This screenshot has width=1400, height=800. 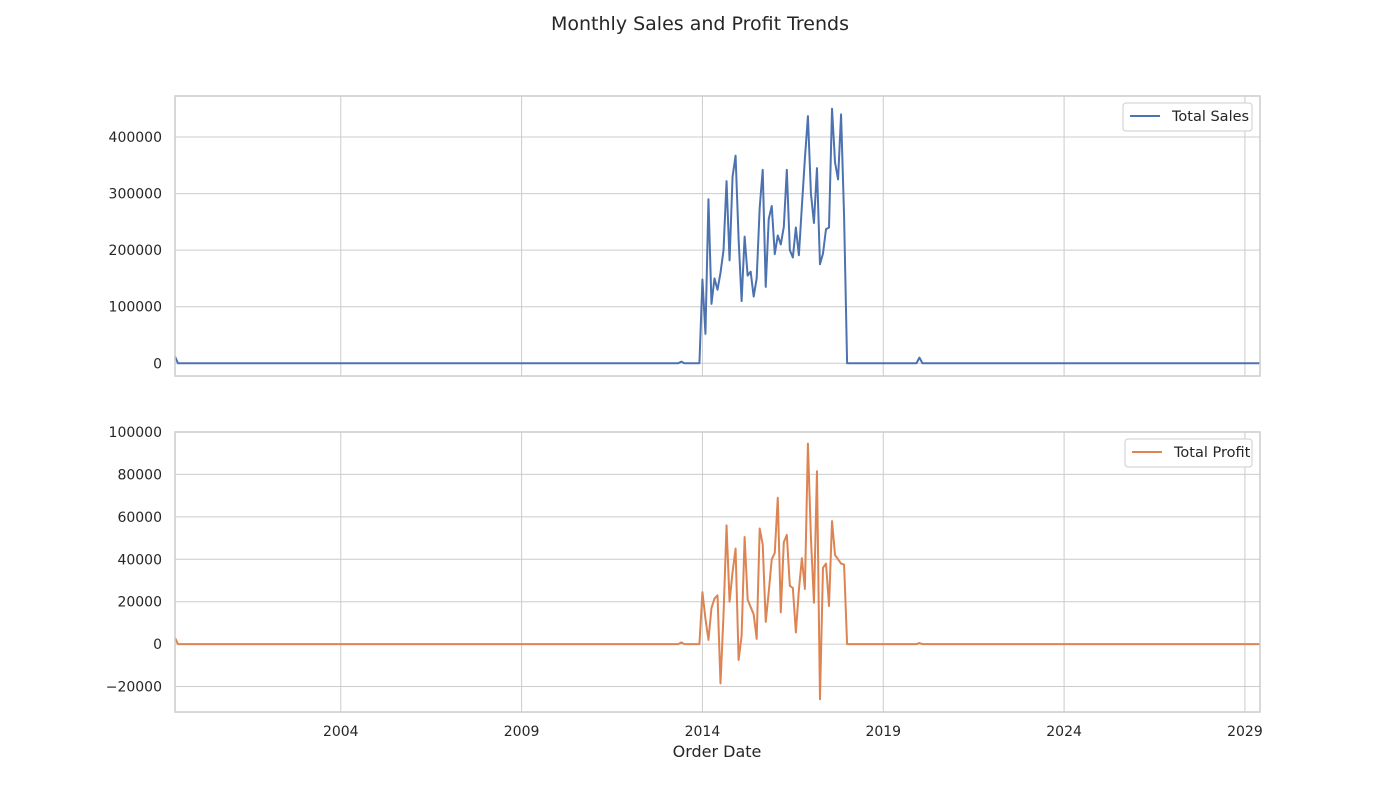 I want to click on profit-legend-box, so click(x=1188, y=453).